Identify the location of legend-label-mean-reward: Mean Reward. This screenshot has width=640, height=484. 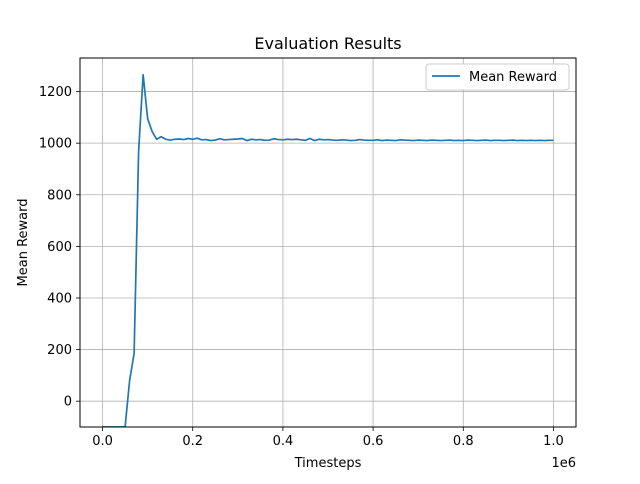
(513, 77).